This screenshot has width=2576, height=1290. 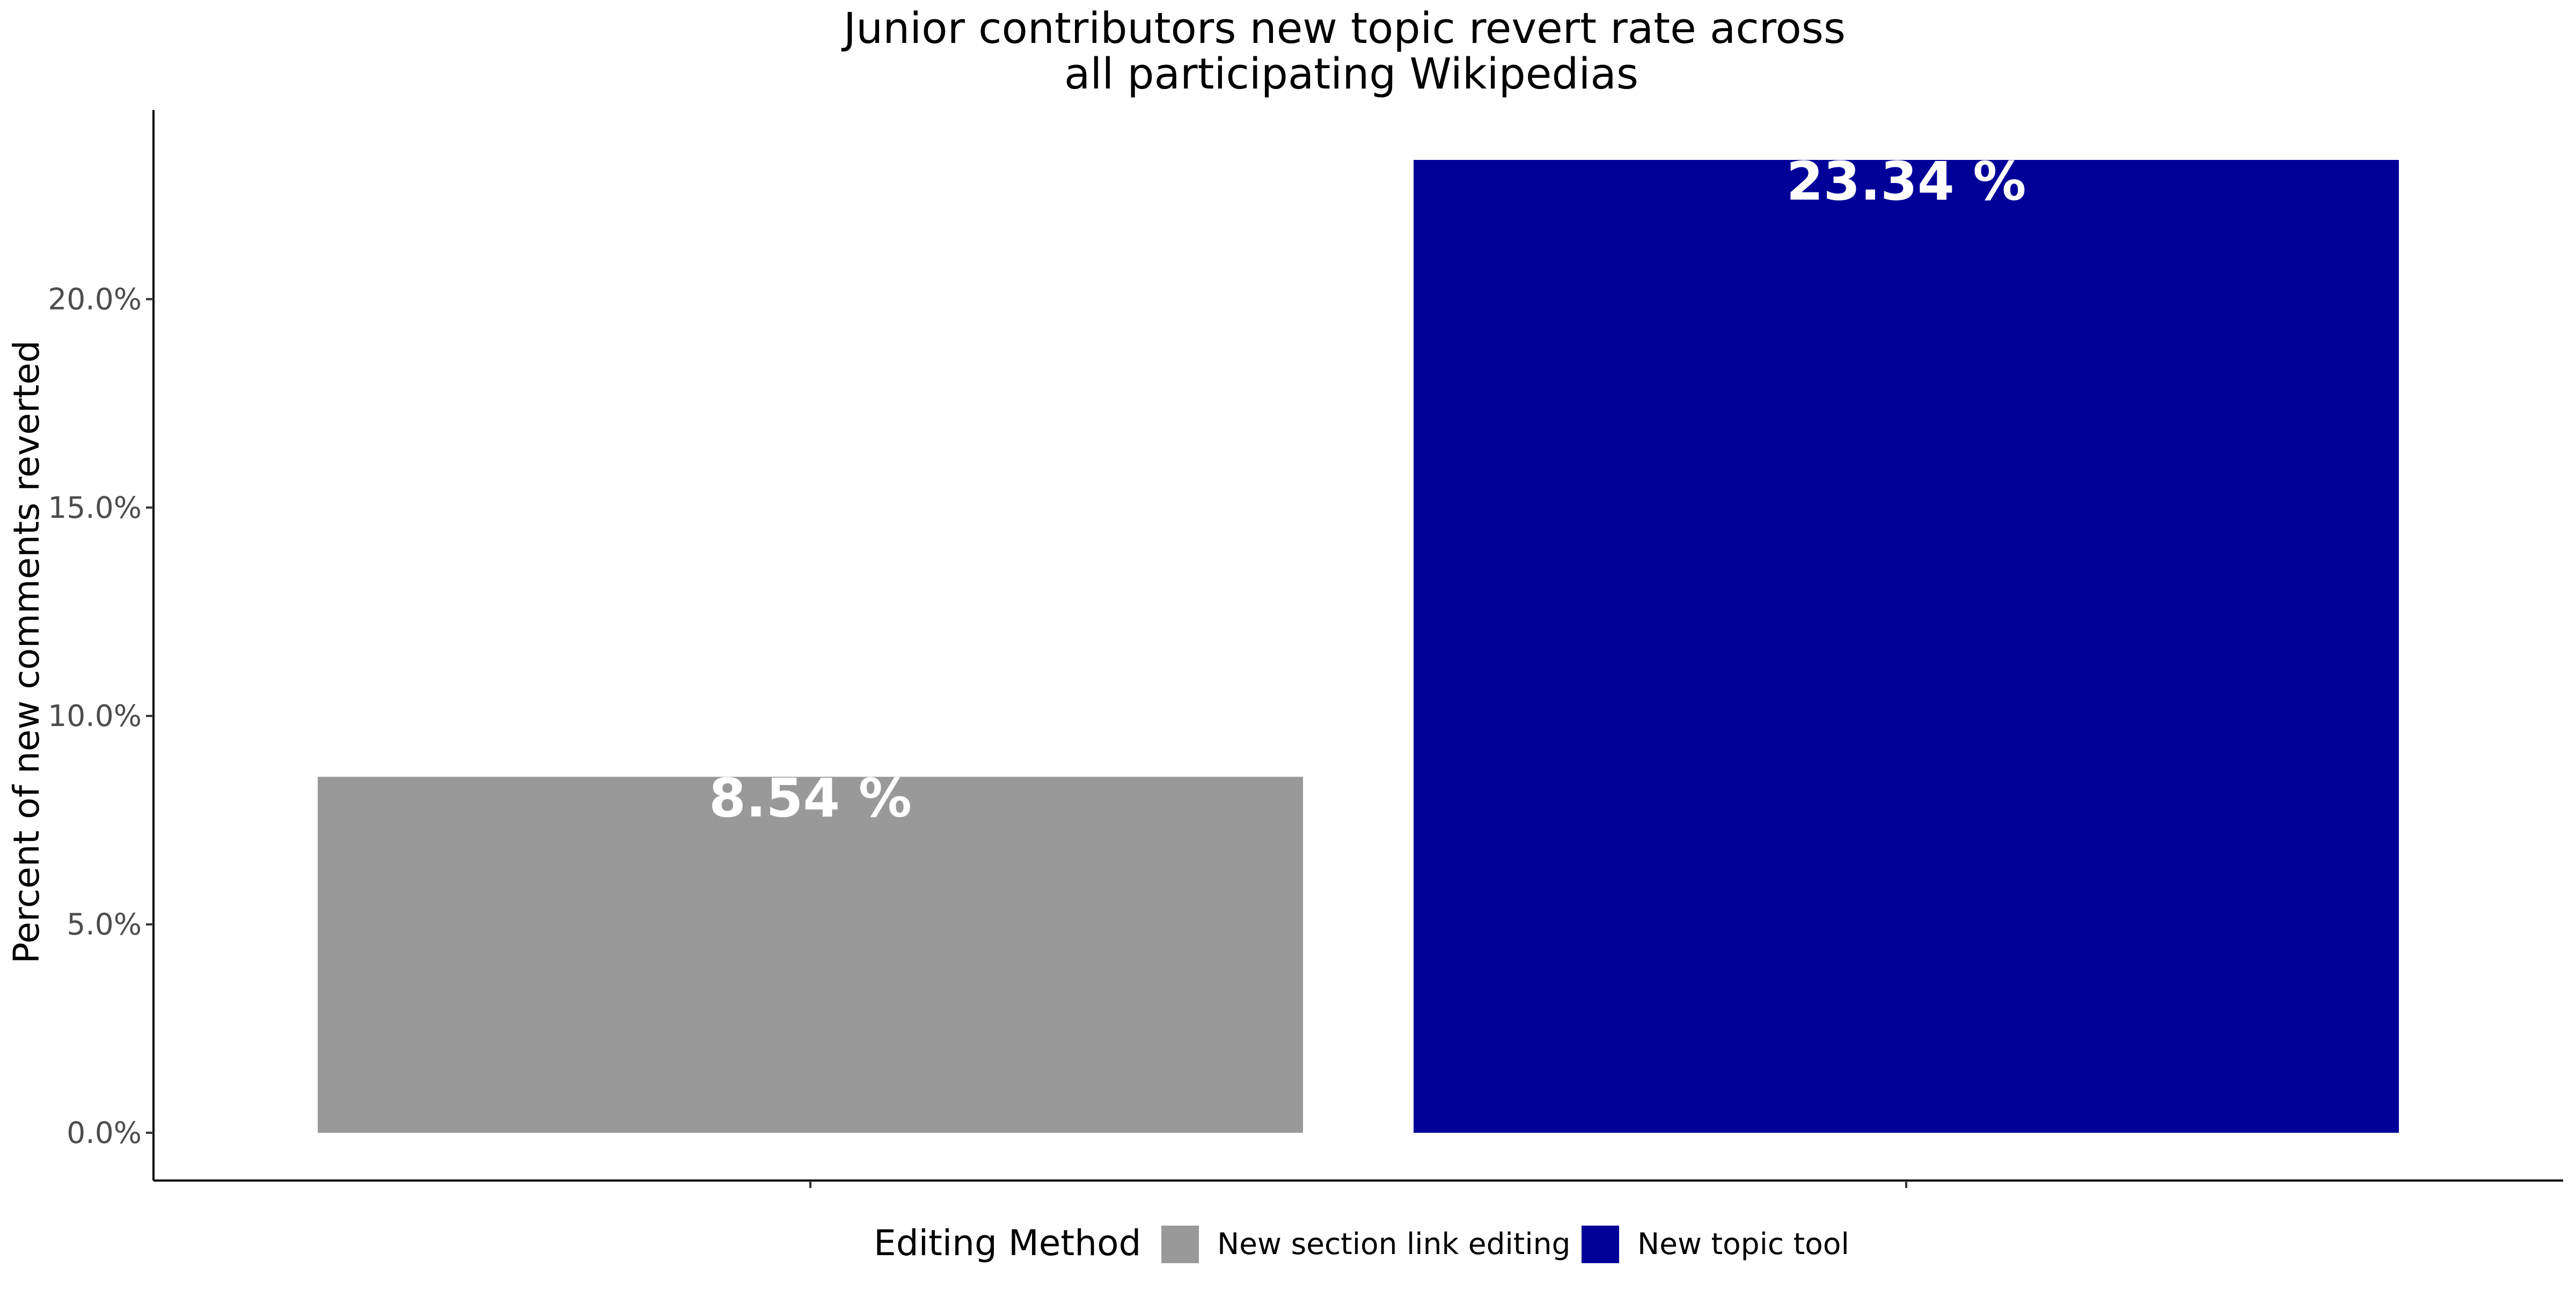 What do you see at coordinates (1393, 1244) in the screenshot?
I see `legend-label: New section link editing` at bounding box center [1393, 1244].